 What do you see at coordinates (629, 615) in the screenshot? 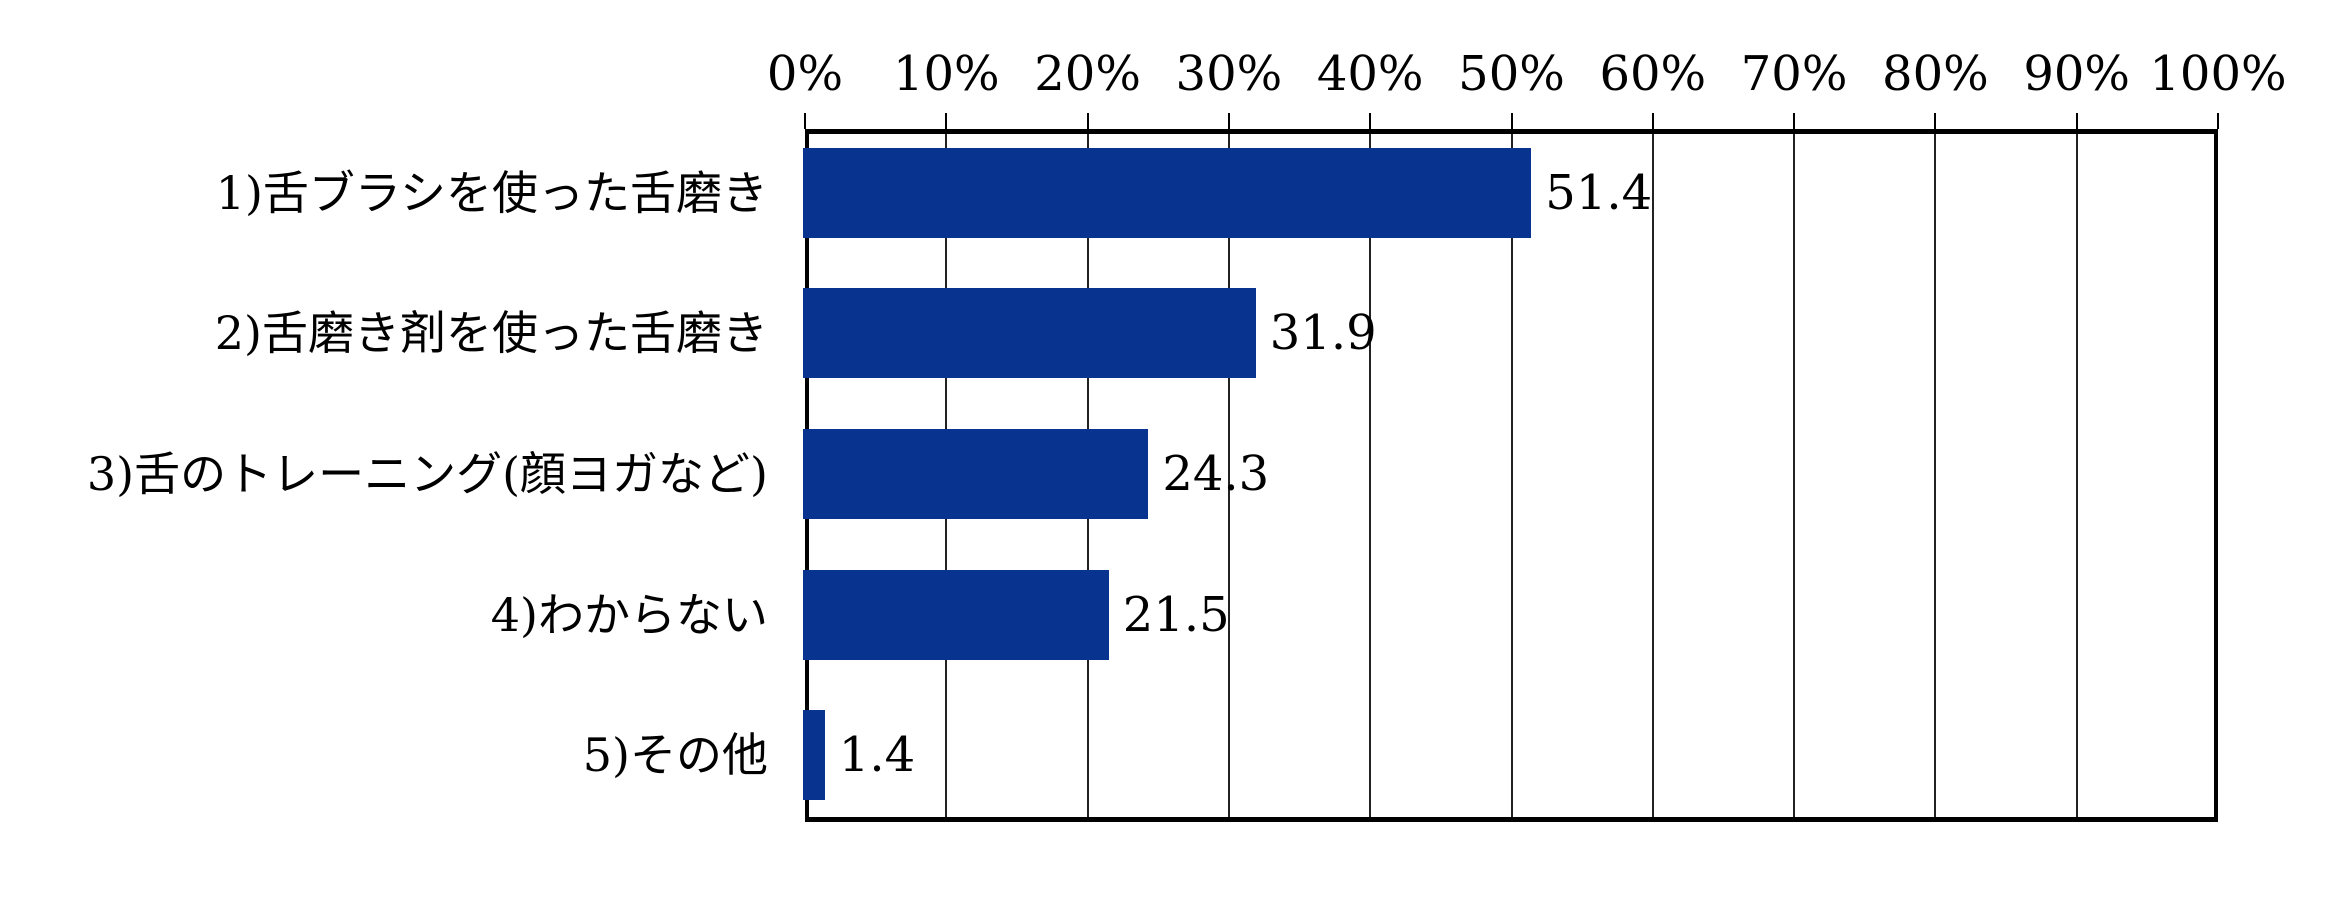
I see `category-label: 4)わからない` at bounding box center [629, 615].